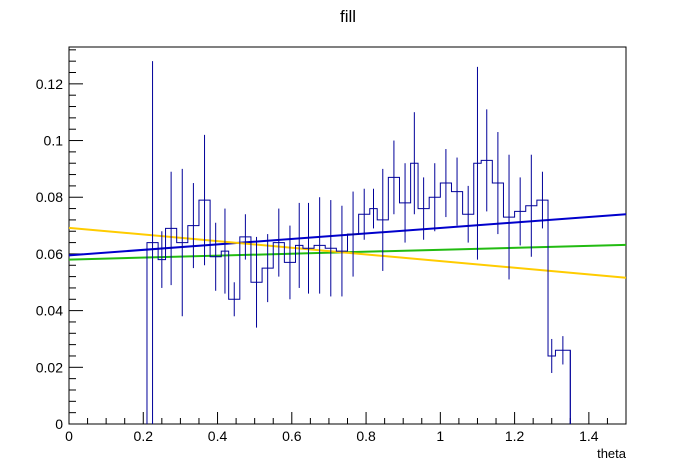 The height and width of the screenshot is (472, 696). What do you see at coordinates (49, 254) in the screenshot?
I see `y-tick-label: 0.06` at bounding box center [49, 254].